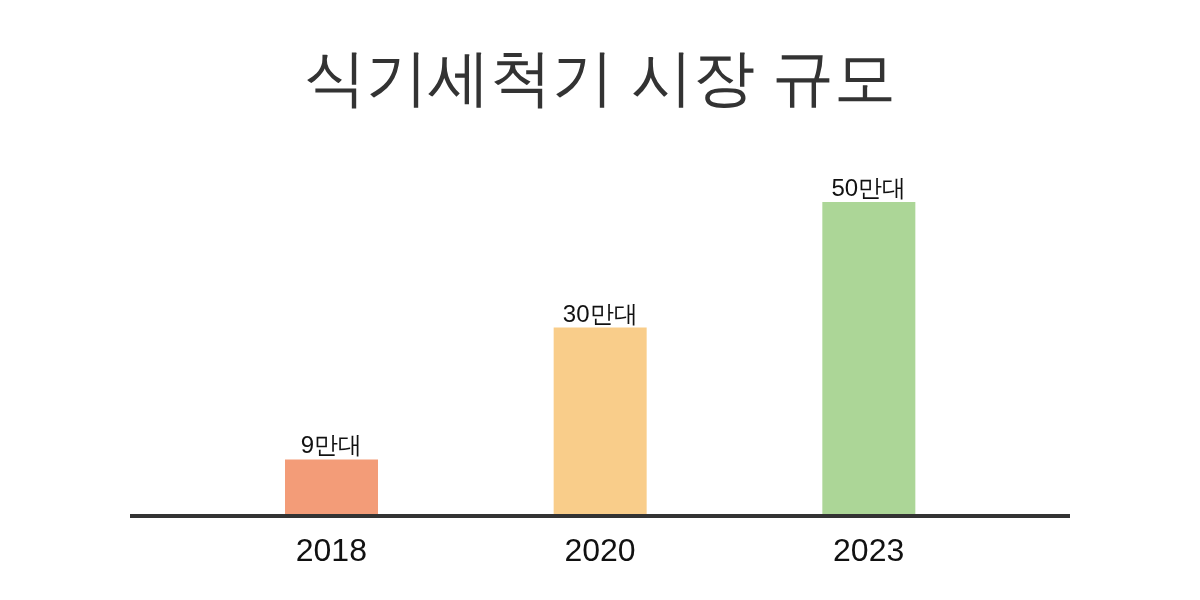 The width and height of the screenshot is (1200, 600). What do you see at coordinates (869, 549) in the screenshot?
I see `x-tick-label: 2023` at bounding box center [869, 549].